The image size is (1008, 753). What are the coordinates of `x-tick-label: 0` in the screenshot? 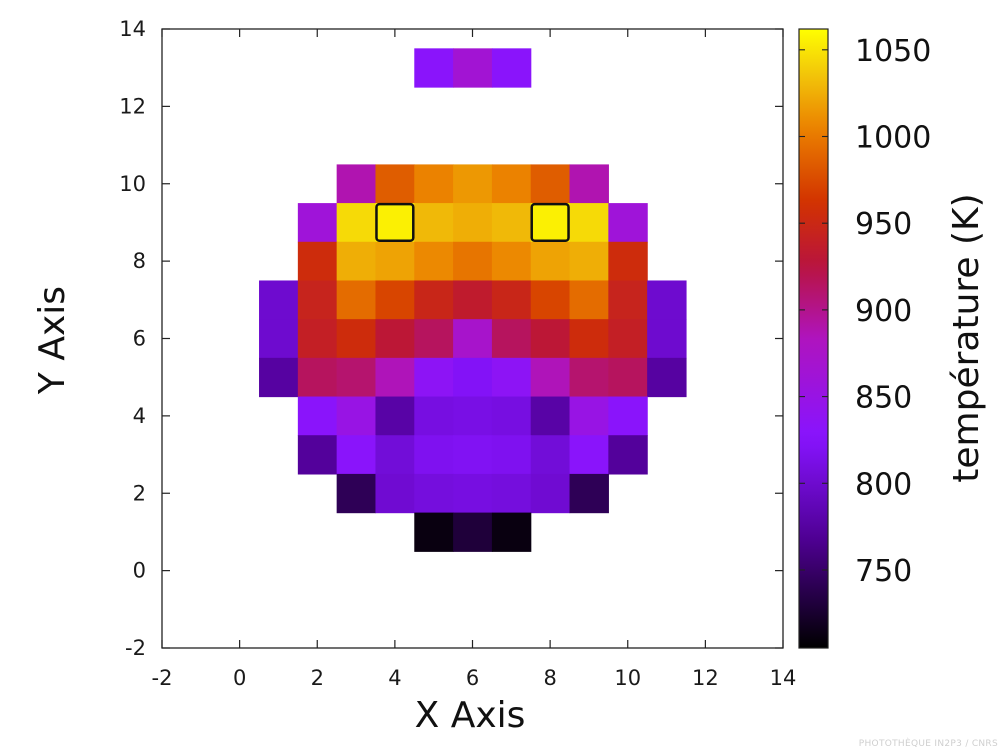 It's located at (239, 678).